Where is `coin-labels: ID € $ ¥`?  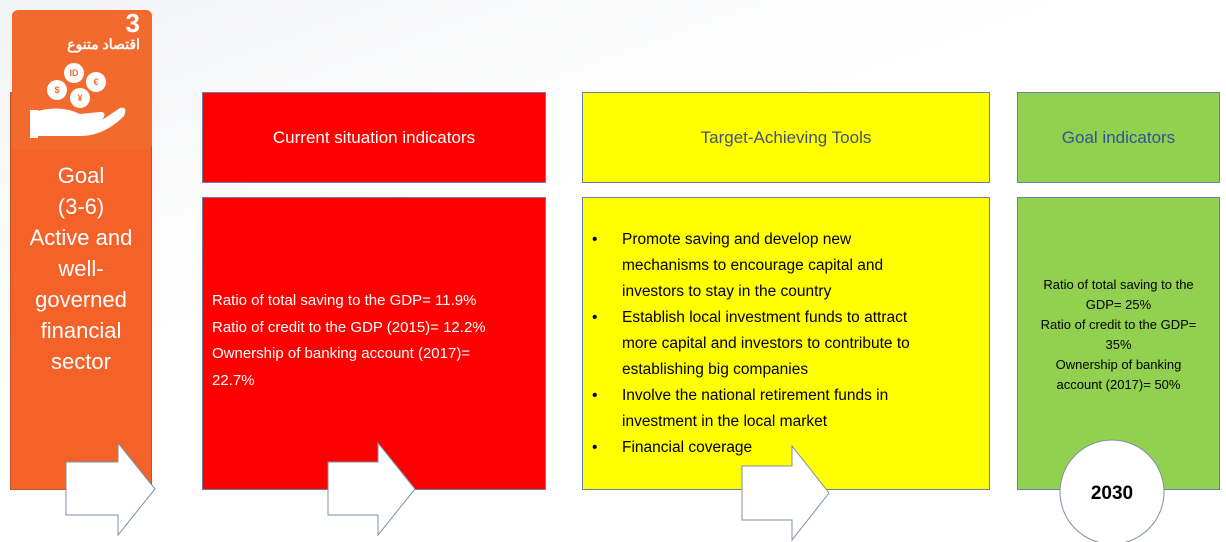
coin-labels: ID € $ ¥ is located at coordinates (76, 85).